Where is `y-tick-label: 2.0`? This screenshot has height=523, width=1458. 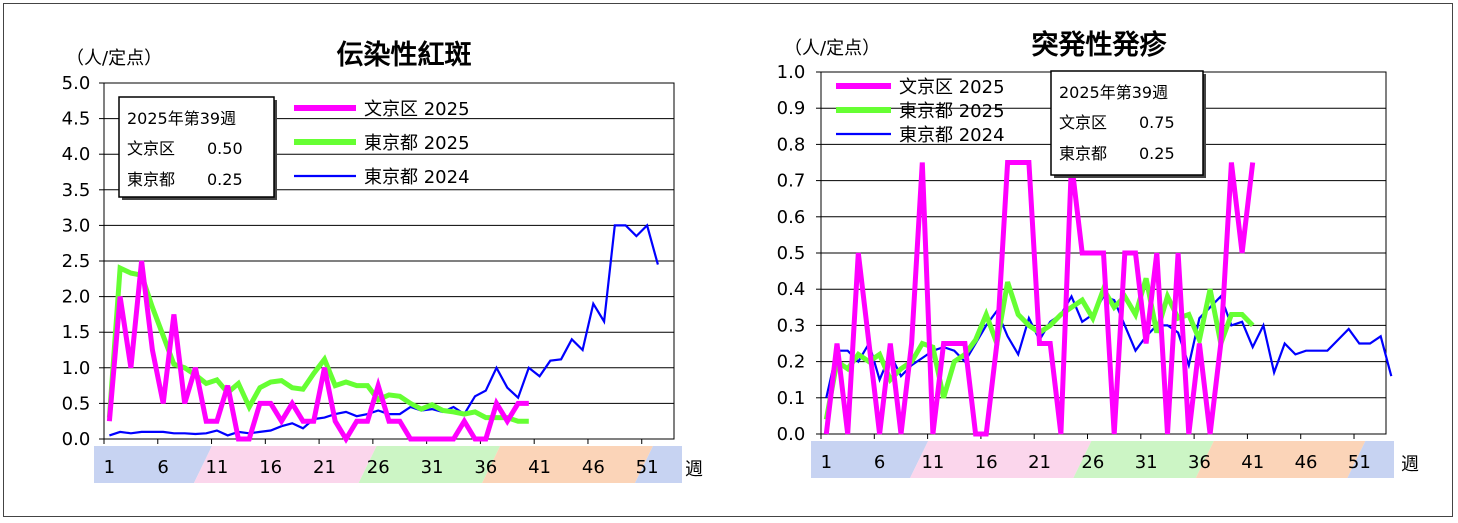 y-tick-label: 2.0 is located at coordinates (76, 297).